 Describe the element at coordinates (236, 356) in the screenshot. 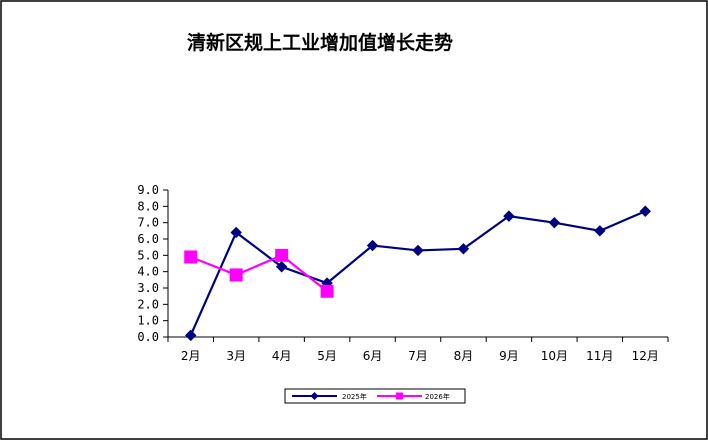

I see `x-tick-label: 3月` at that location.